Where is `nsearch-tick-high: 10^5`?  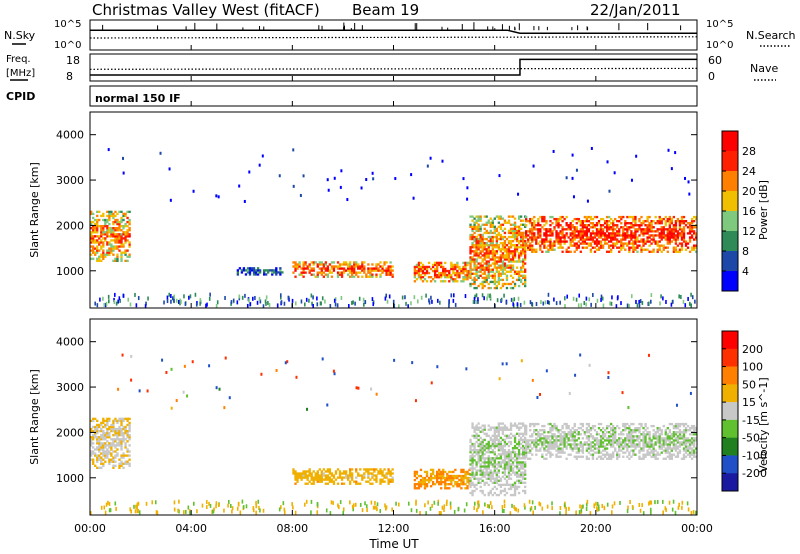 nsearch-tick-high: 10^5 is located at coordinates (719, 24).